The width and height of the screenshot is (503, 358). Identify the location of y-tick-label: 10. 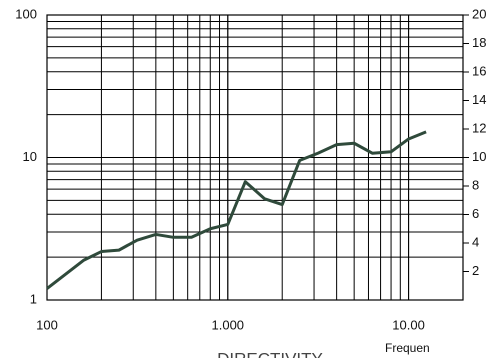
(30, 156).